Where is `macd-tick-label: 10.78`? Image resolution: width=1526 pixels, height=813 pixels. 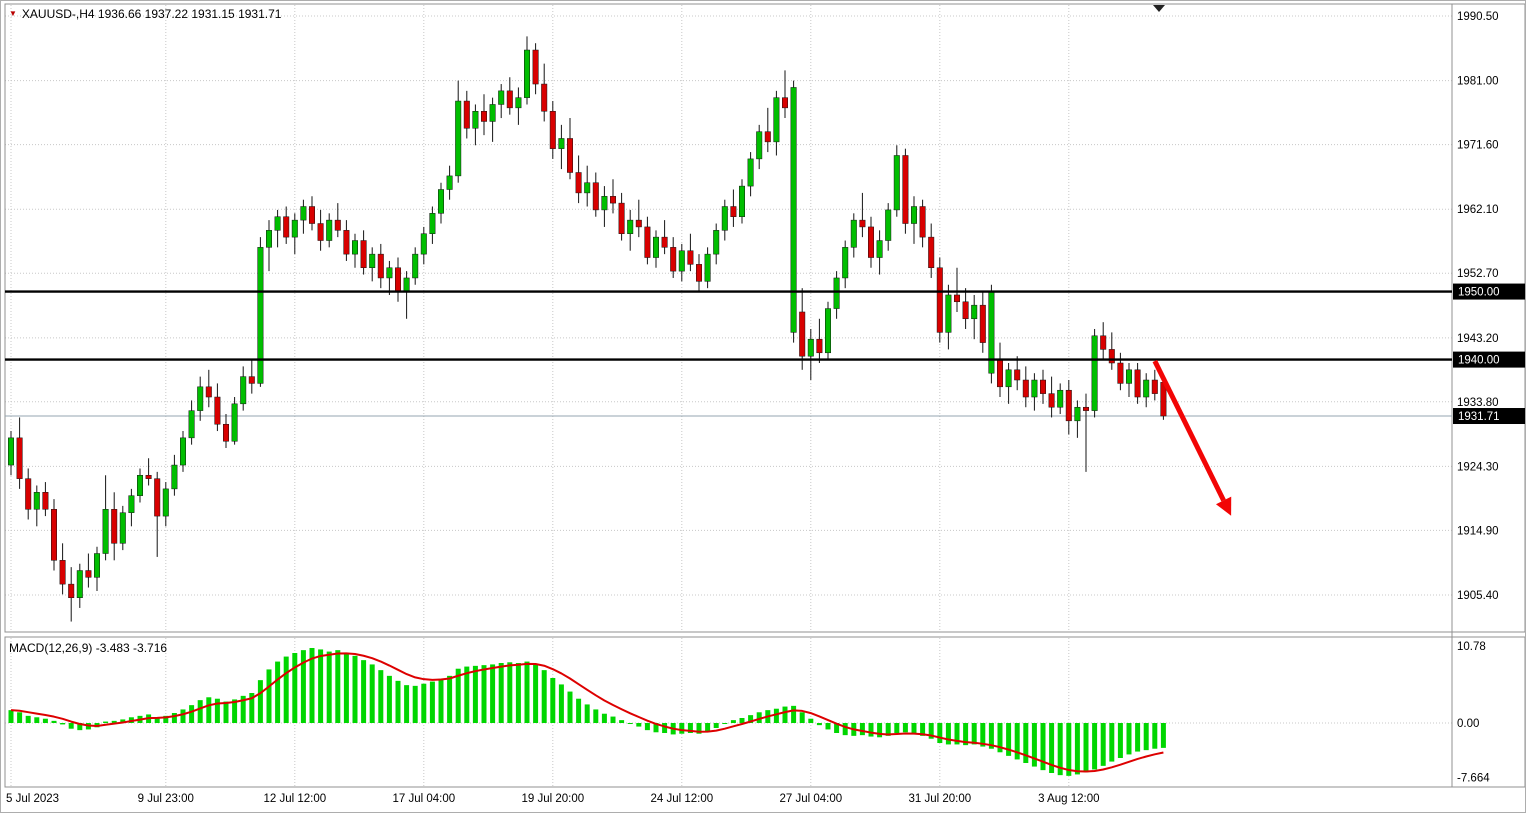
macd-tick-label: 10.78 is located at coordinates (1471, 647).